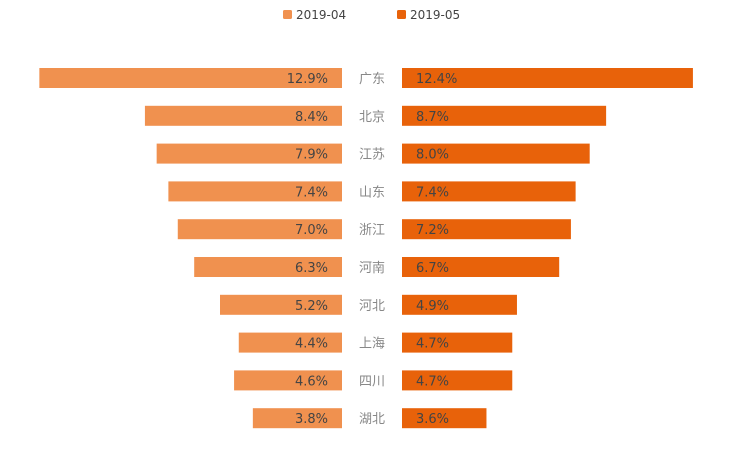 The width and height of the screenshot is (744, 466). Describe the element at coordinates (311, 306) in the screenshot. I see `data-label-2019-04: 5.2%` at that location.